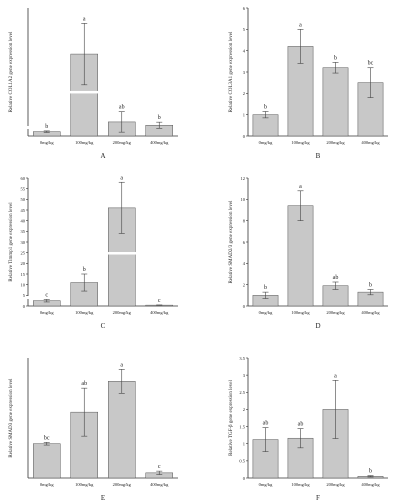 This screenshot has height=500, width=402. What do you see at coordinates (318, 497) in the screenshot?
I see `panel-label: F` at bounding box center [318, 497].